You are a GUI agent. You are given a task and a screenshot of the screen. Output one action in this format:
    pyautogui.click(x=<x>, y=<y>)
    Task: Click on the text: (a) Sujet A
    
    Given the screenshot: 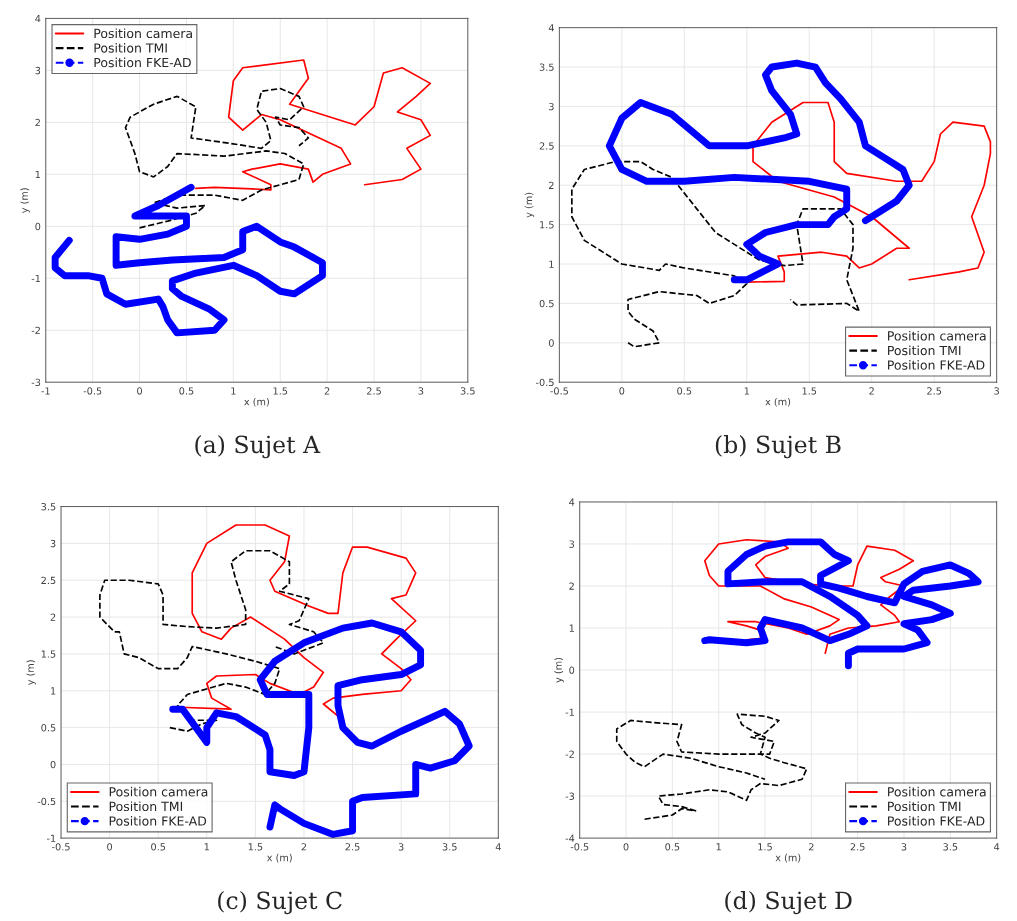 What is the action you would take?
    pyautogui.click(x=258, y=447)
    